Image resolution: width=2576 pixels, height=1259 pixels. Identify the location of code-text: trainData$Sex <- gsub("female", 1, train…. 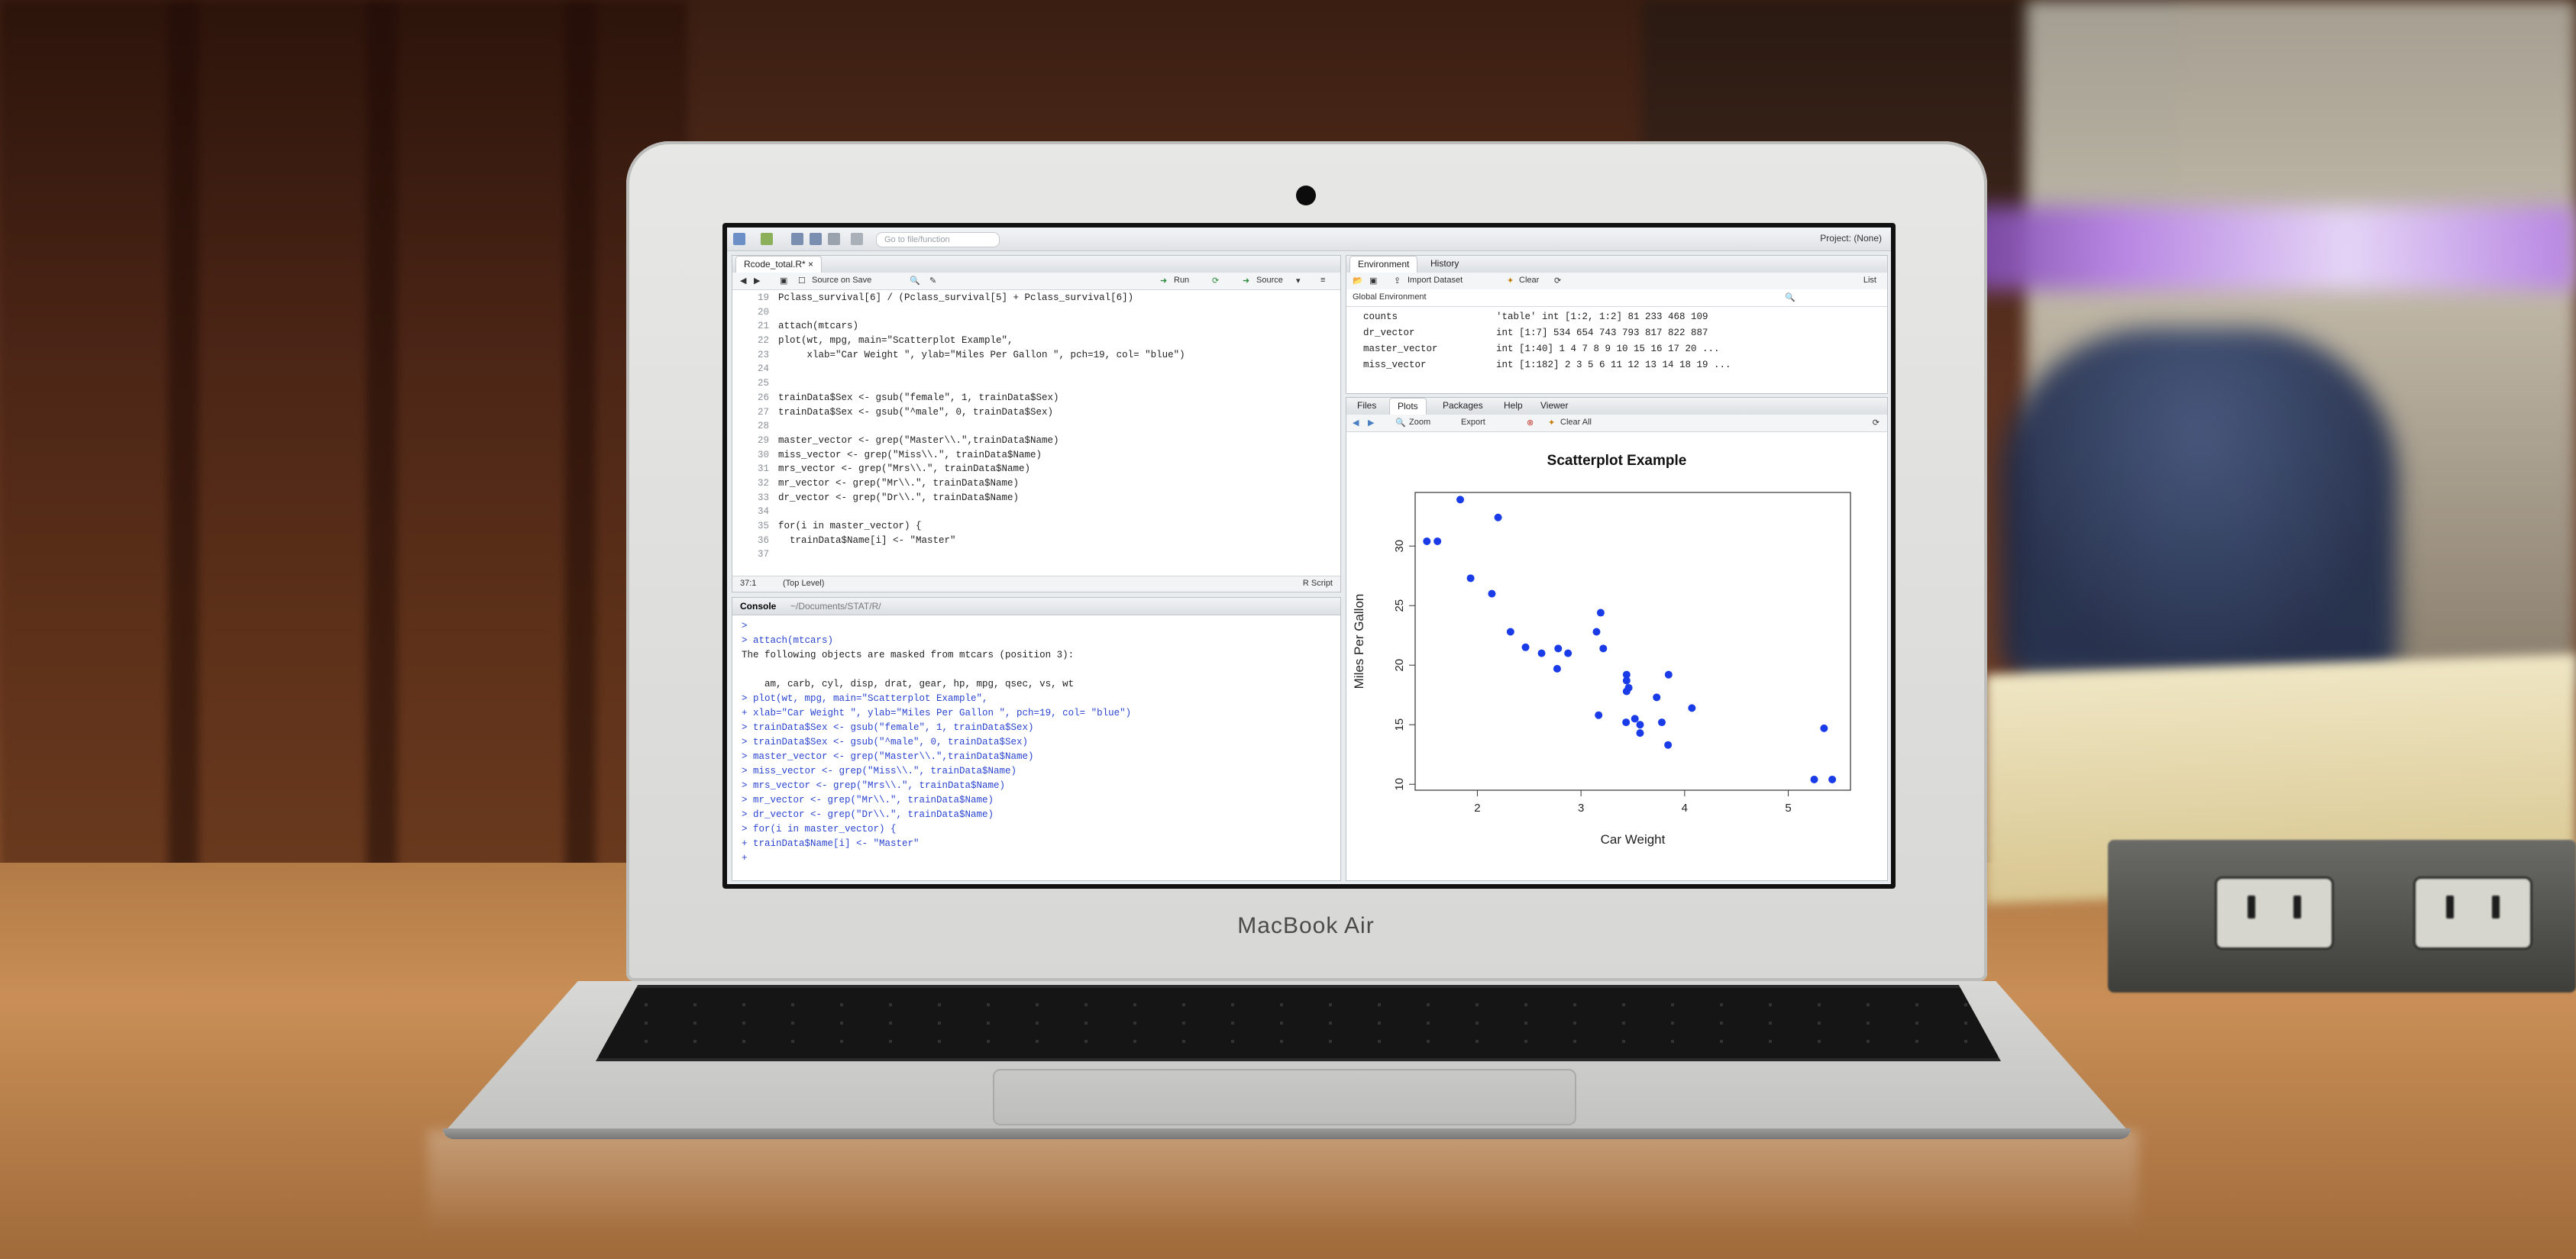
(918, 397).